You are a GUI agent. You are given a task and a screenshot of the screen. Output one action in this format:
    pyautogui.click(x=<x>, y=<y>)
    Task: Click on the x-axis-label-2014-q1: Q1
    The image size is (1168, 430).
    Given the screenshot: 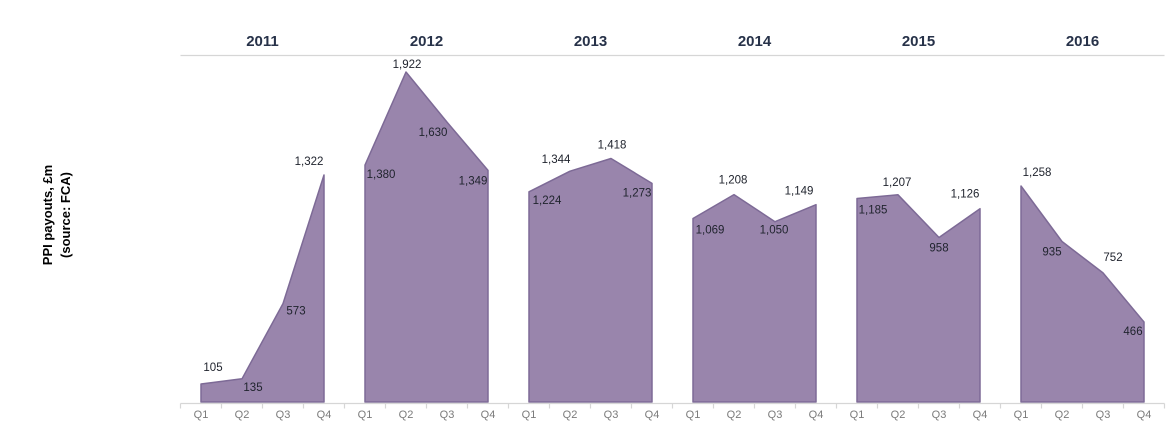 What is the action you would take?
    pyautogui.click(x=693, y=415)
    